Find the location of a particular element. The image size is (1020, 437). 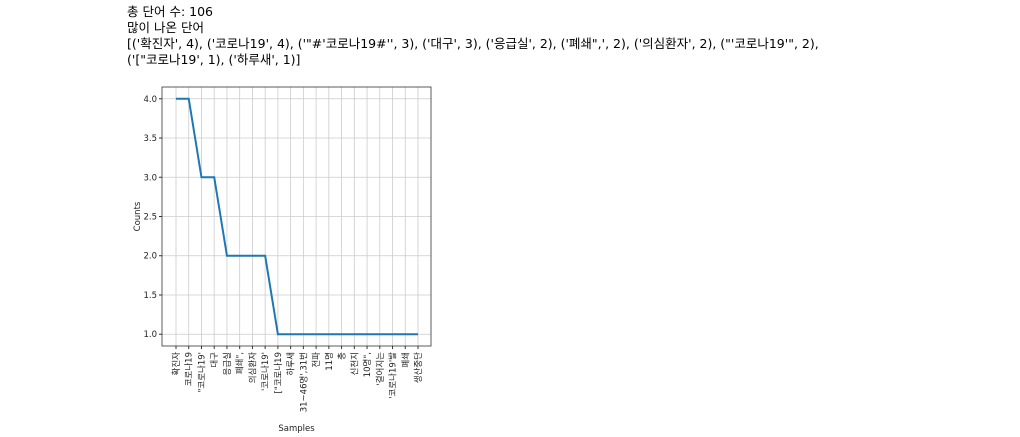

x-tick-label: 대구 is located at coordinates (215, 360).